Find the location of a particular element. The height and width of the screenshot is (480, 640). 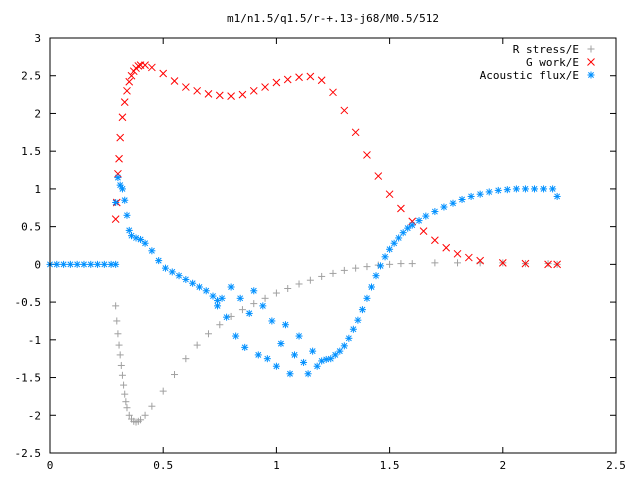

y-tick-label: 0 is located at coordinates (37, 264).